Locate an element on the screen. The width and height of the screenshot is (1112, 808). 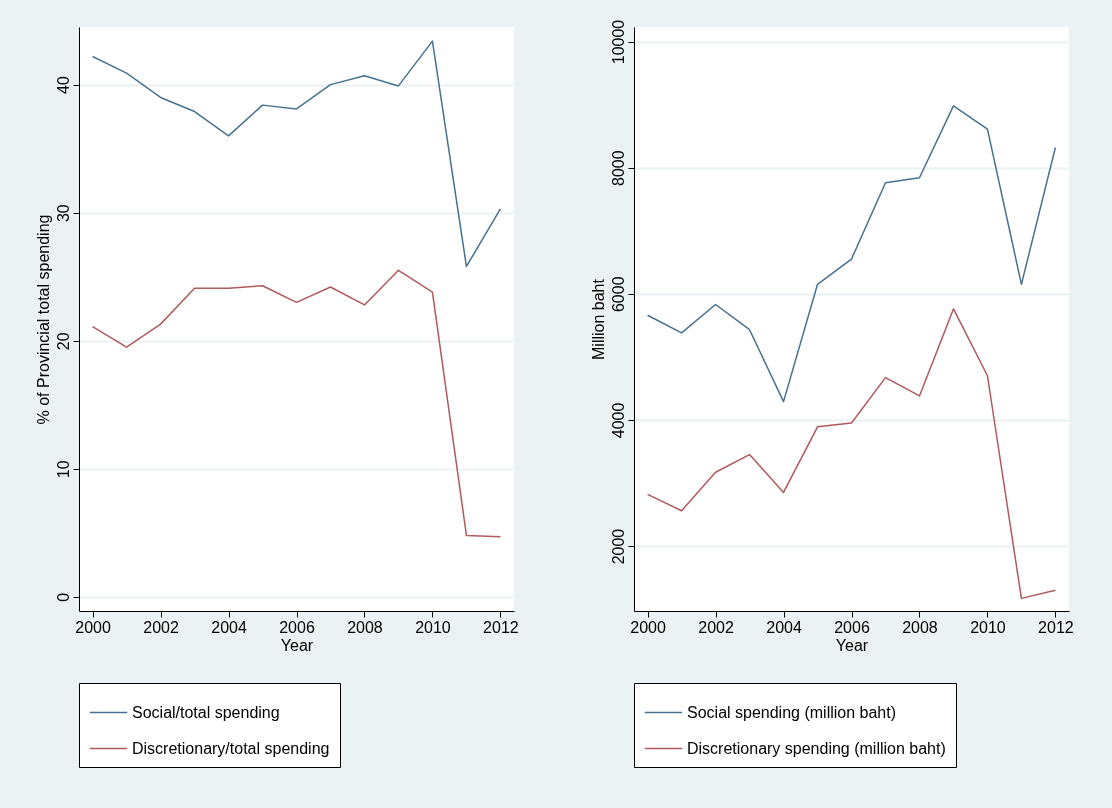
y-tick-label: 10000 is located at coordinates (618, 42).